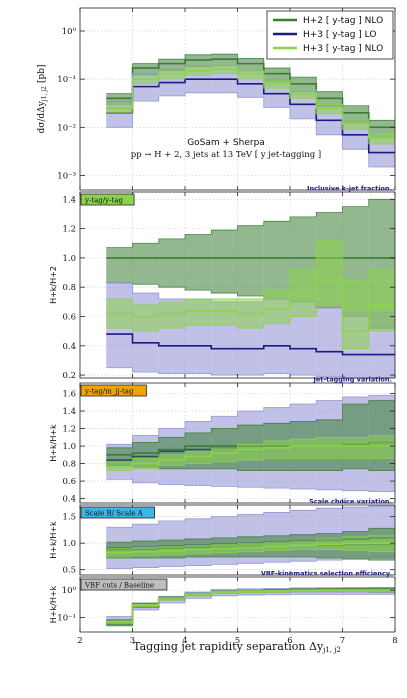  What do you see at coordinates (69, 518) in the screenshot?
I see `y-tick-label: 1.5` at bounding box center [69, 518].